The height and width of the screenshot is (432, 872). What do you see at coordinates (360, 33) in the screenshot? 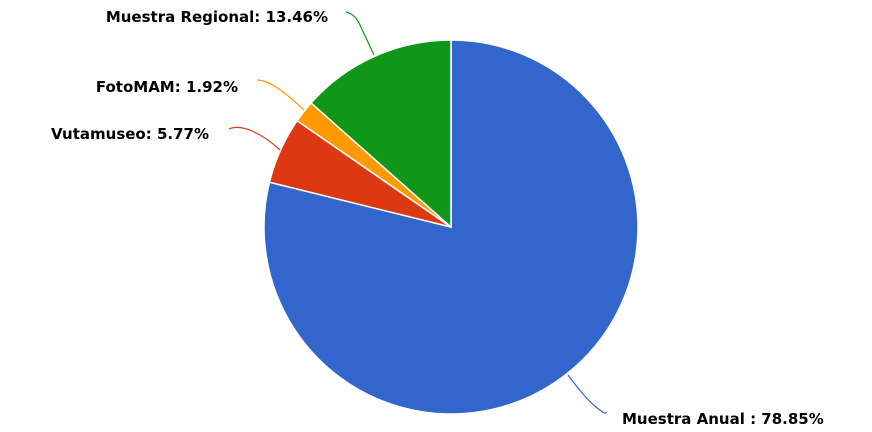
I see `leader-line-muestra-regional` at bounding box center [360, 33].